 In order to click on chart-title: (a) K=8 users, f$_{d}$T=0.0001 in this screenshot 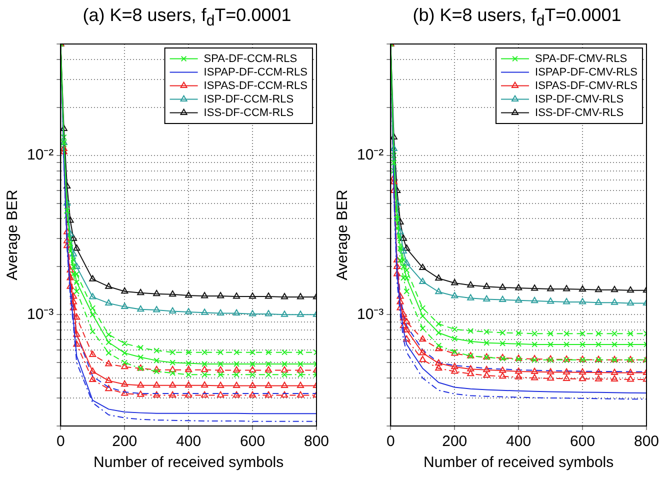, I will do `click(187, 18)`.